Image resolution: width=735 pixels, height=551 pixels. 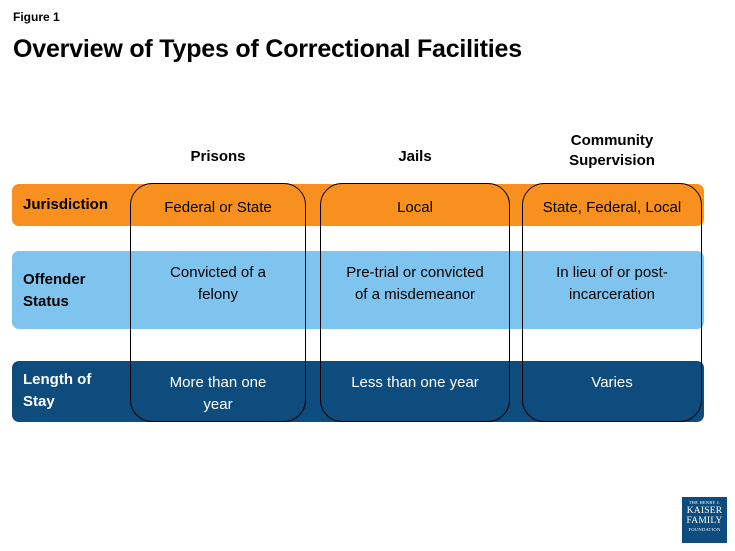 I want to click on column-outline-jails, so click(x=415, y=302).